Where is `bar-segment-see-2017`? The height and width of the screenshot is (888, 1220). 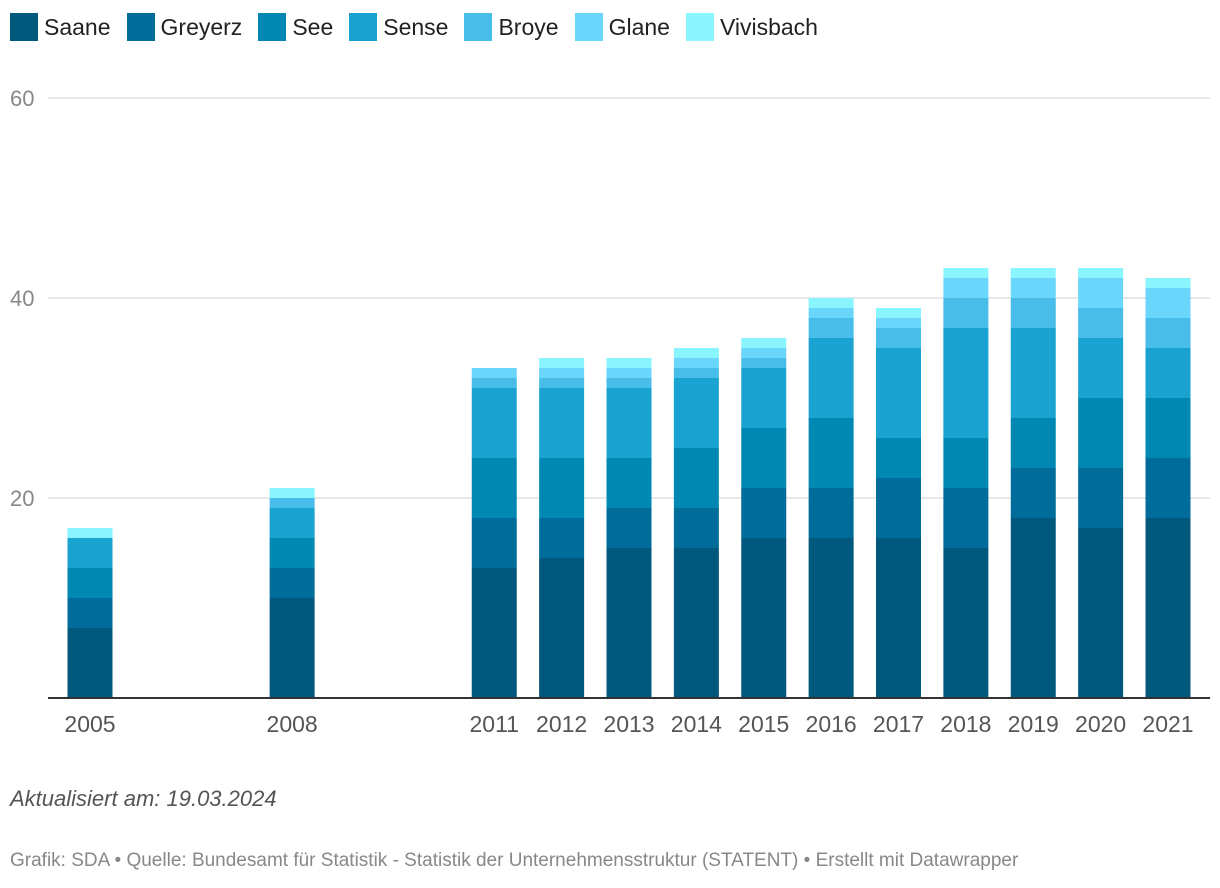 bar-segment-see-2017 is located at coordinates (898, 458).